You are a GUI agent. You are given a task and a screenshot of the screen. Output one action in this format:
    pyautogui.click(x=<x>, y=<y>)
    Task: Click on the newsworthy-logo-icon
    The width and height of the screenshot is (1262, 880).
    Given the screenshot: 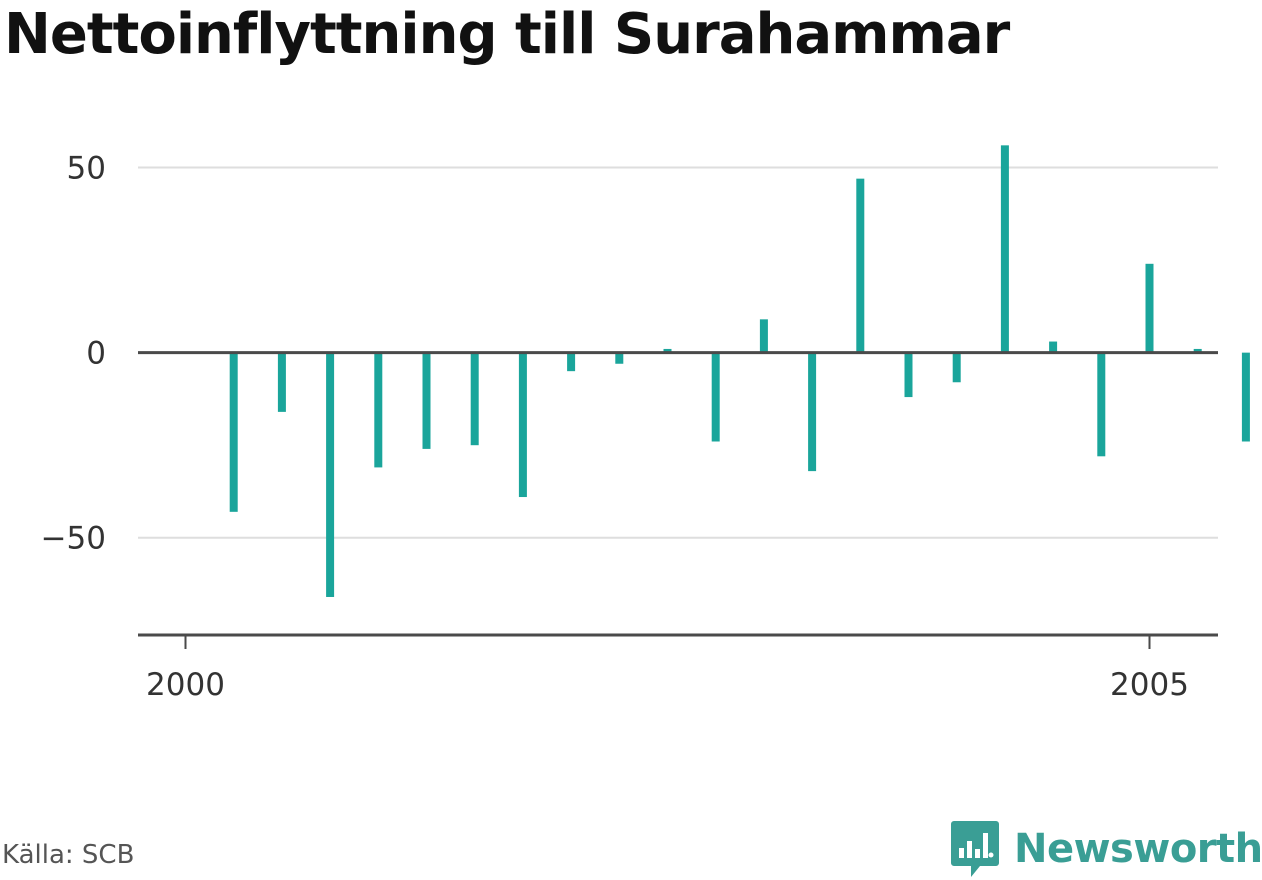 What is the action you would take?
    pyautogui.click(x=975, y=849)
    